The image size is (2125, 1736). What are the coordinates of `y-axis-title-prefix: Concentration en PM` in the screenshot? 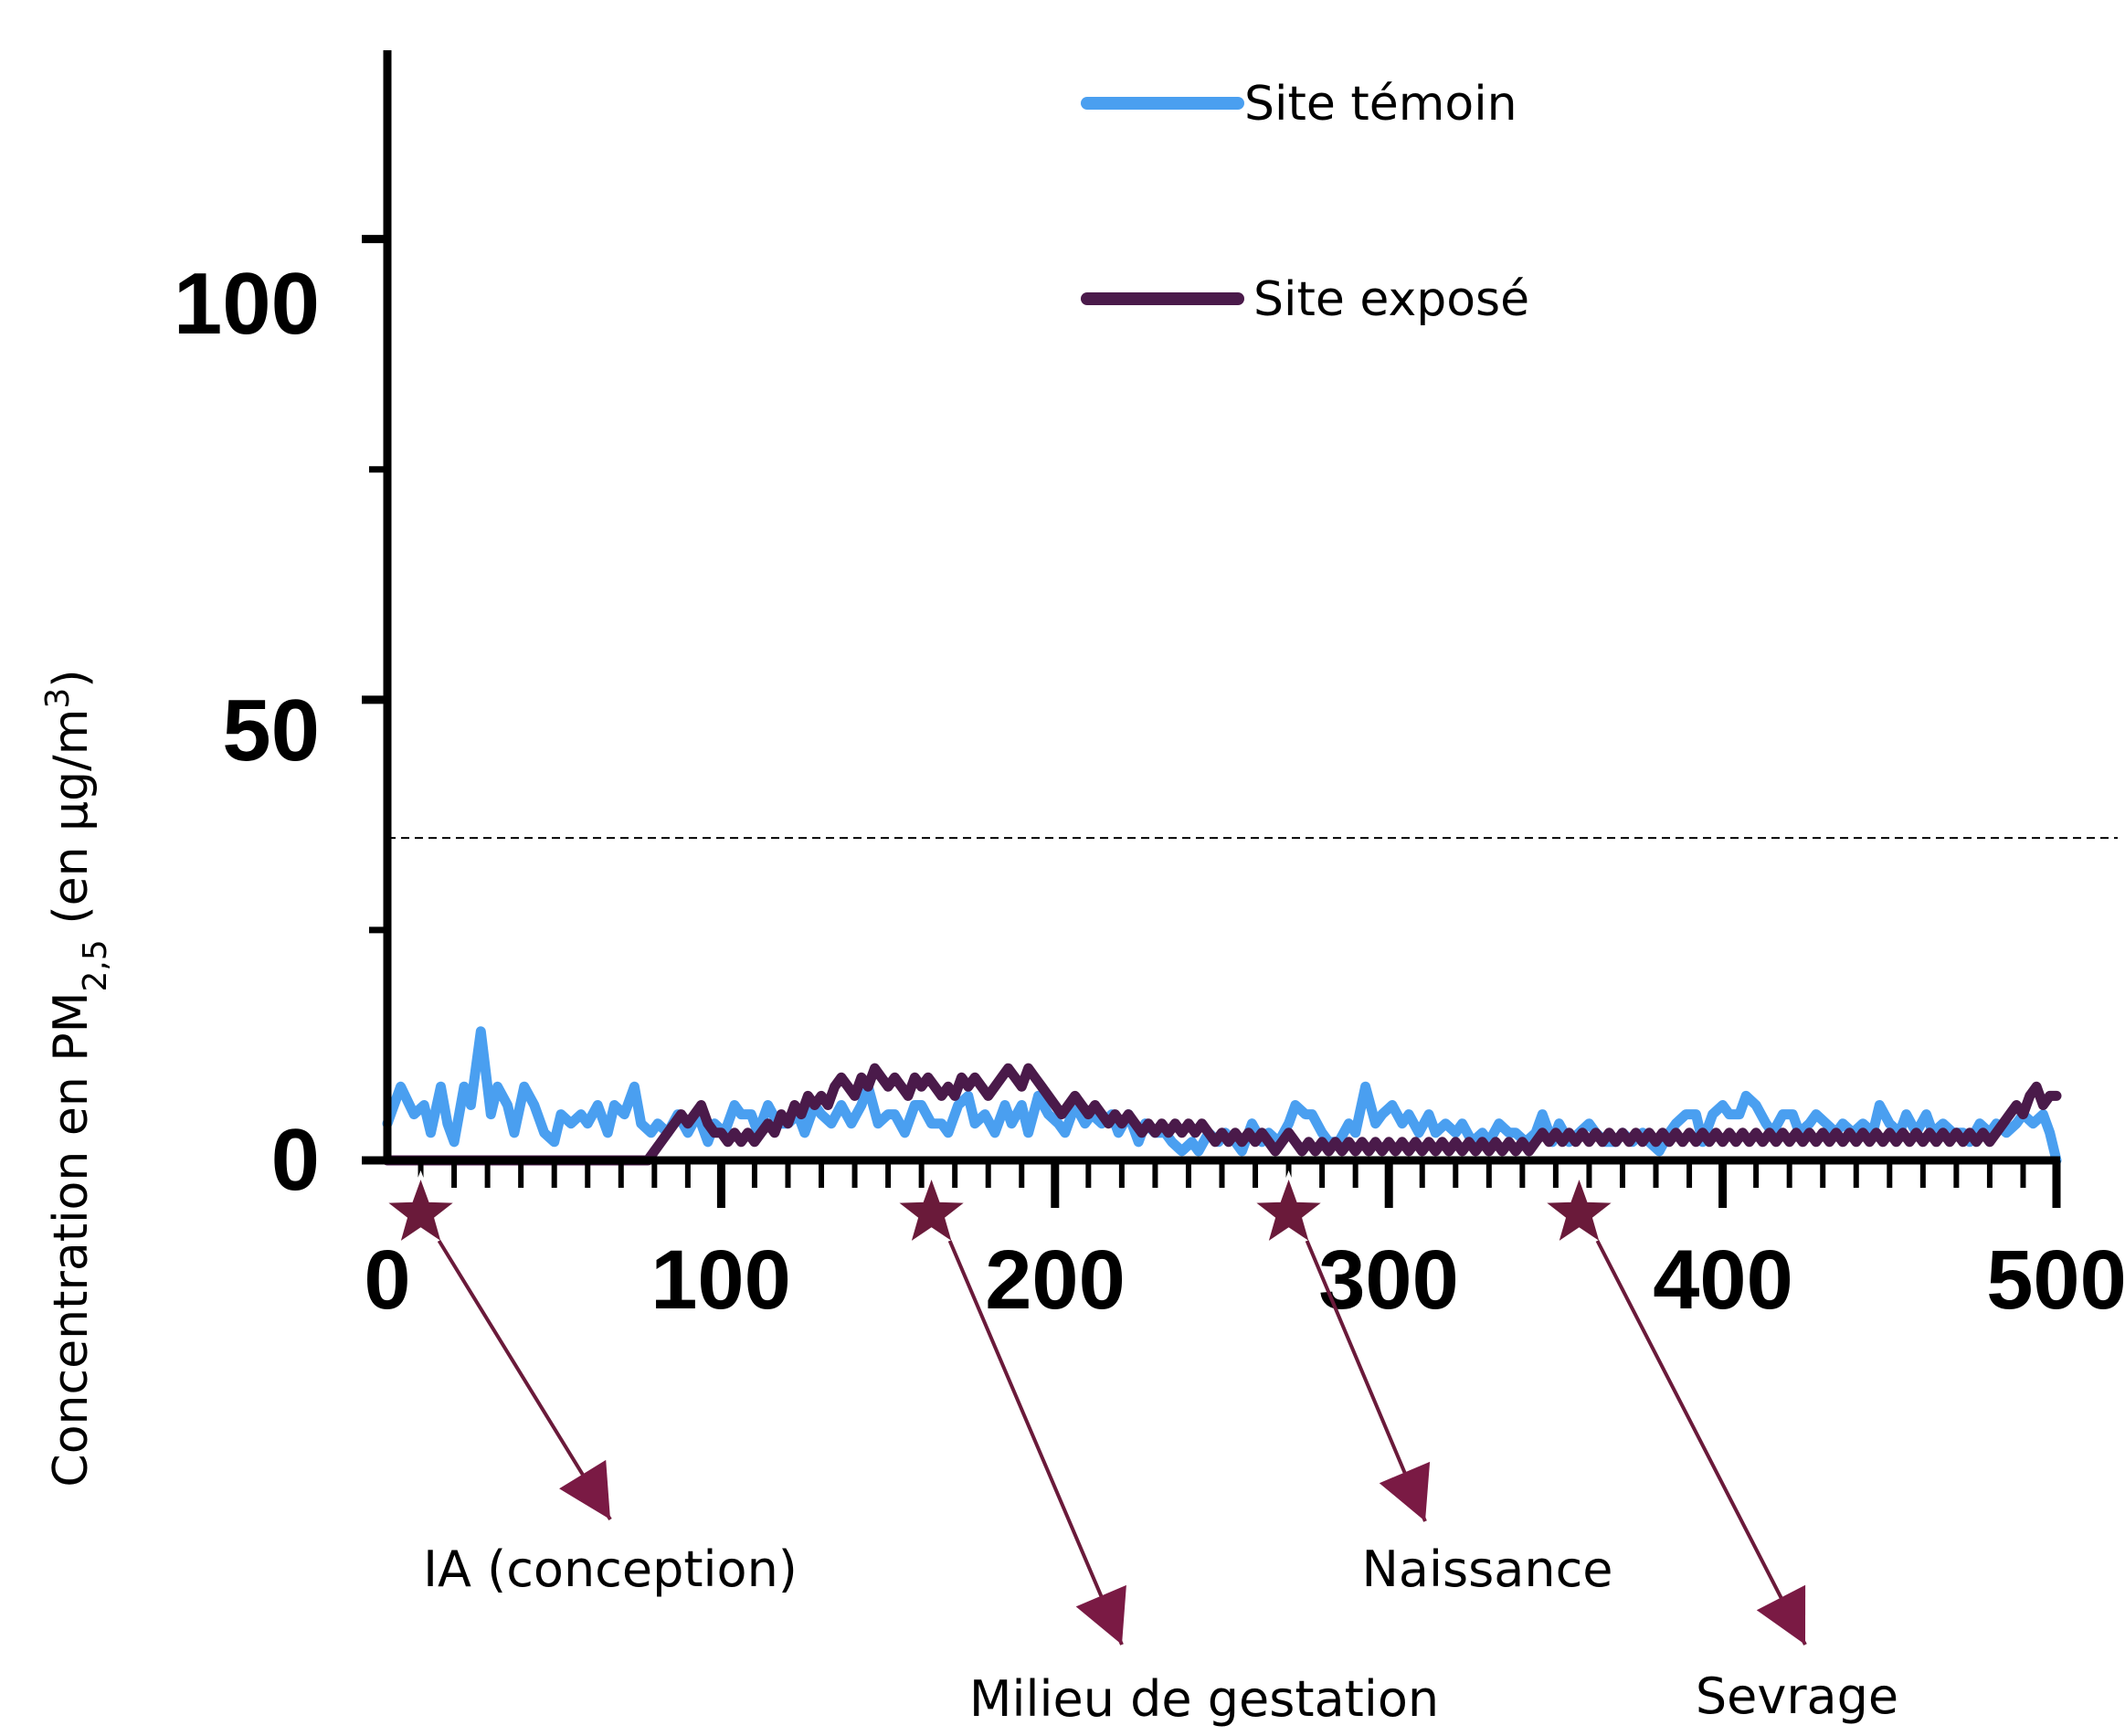 It's located at (71, 1239).